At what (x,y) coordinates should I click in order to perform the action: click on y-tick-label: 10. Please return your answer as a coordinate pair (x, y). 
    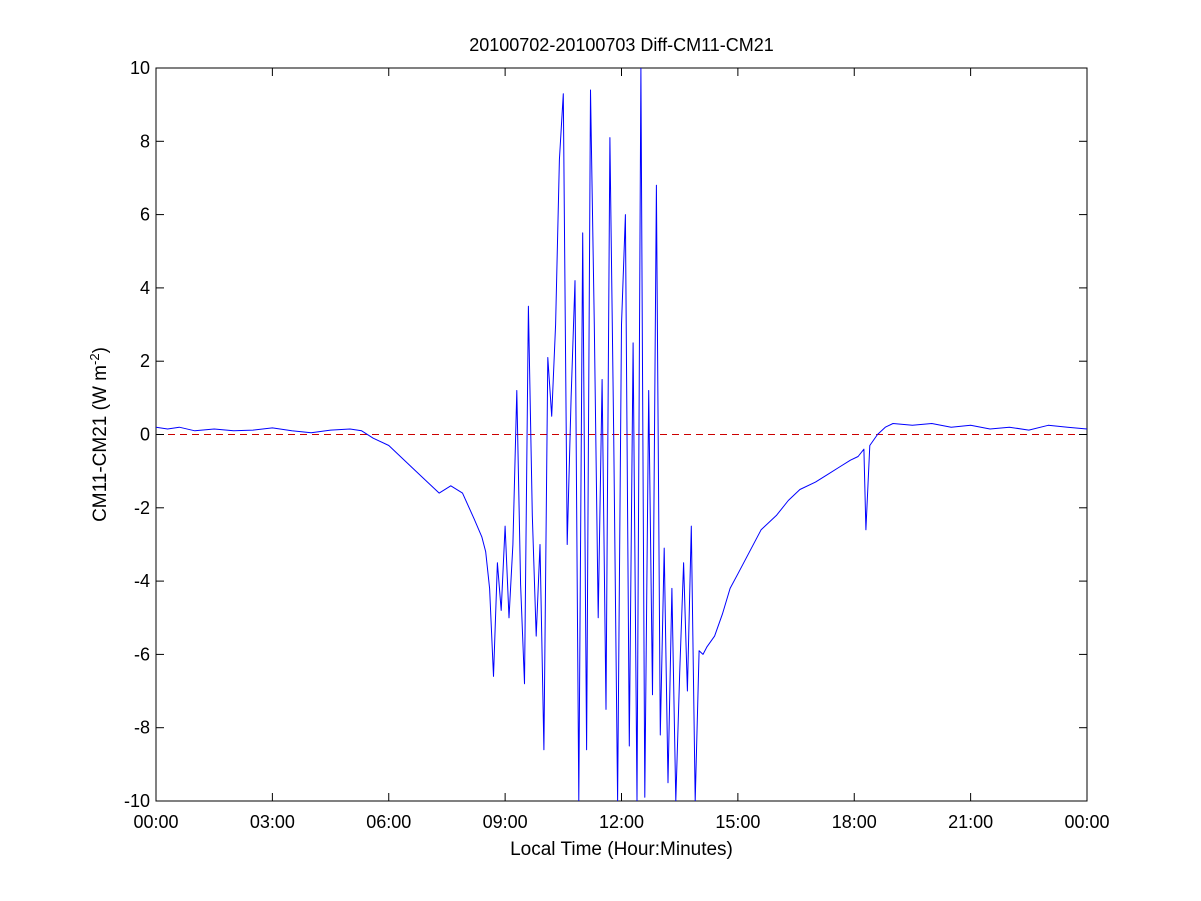
    Looking at the image, I should click on (140, 68).